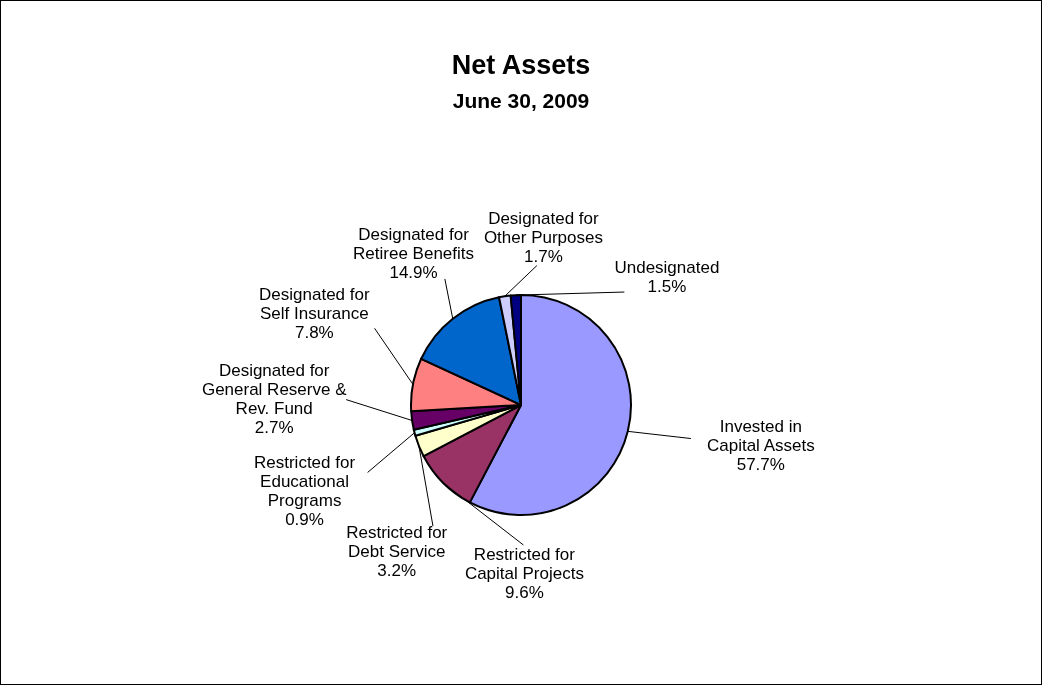 The height and width of the screenshot is (685, 1042). I want to click on data-label: 1.5%, so click(667, 287).